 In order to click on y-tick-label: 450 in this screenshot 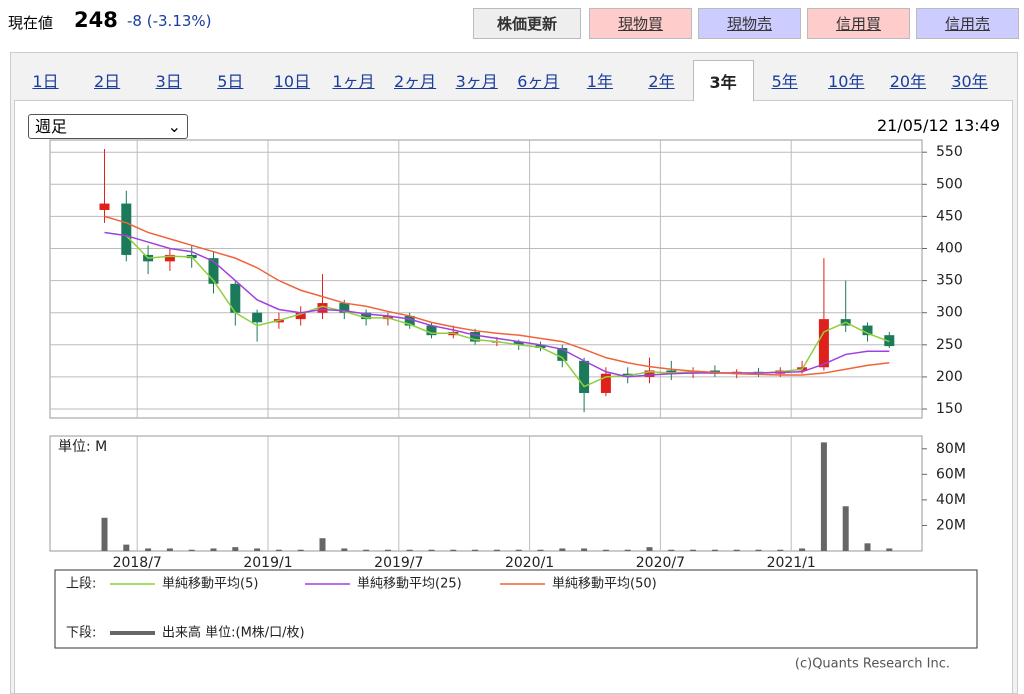, I will do `click(949, 216)`.